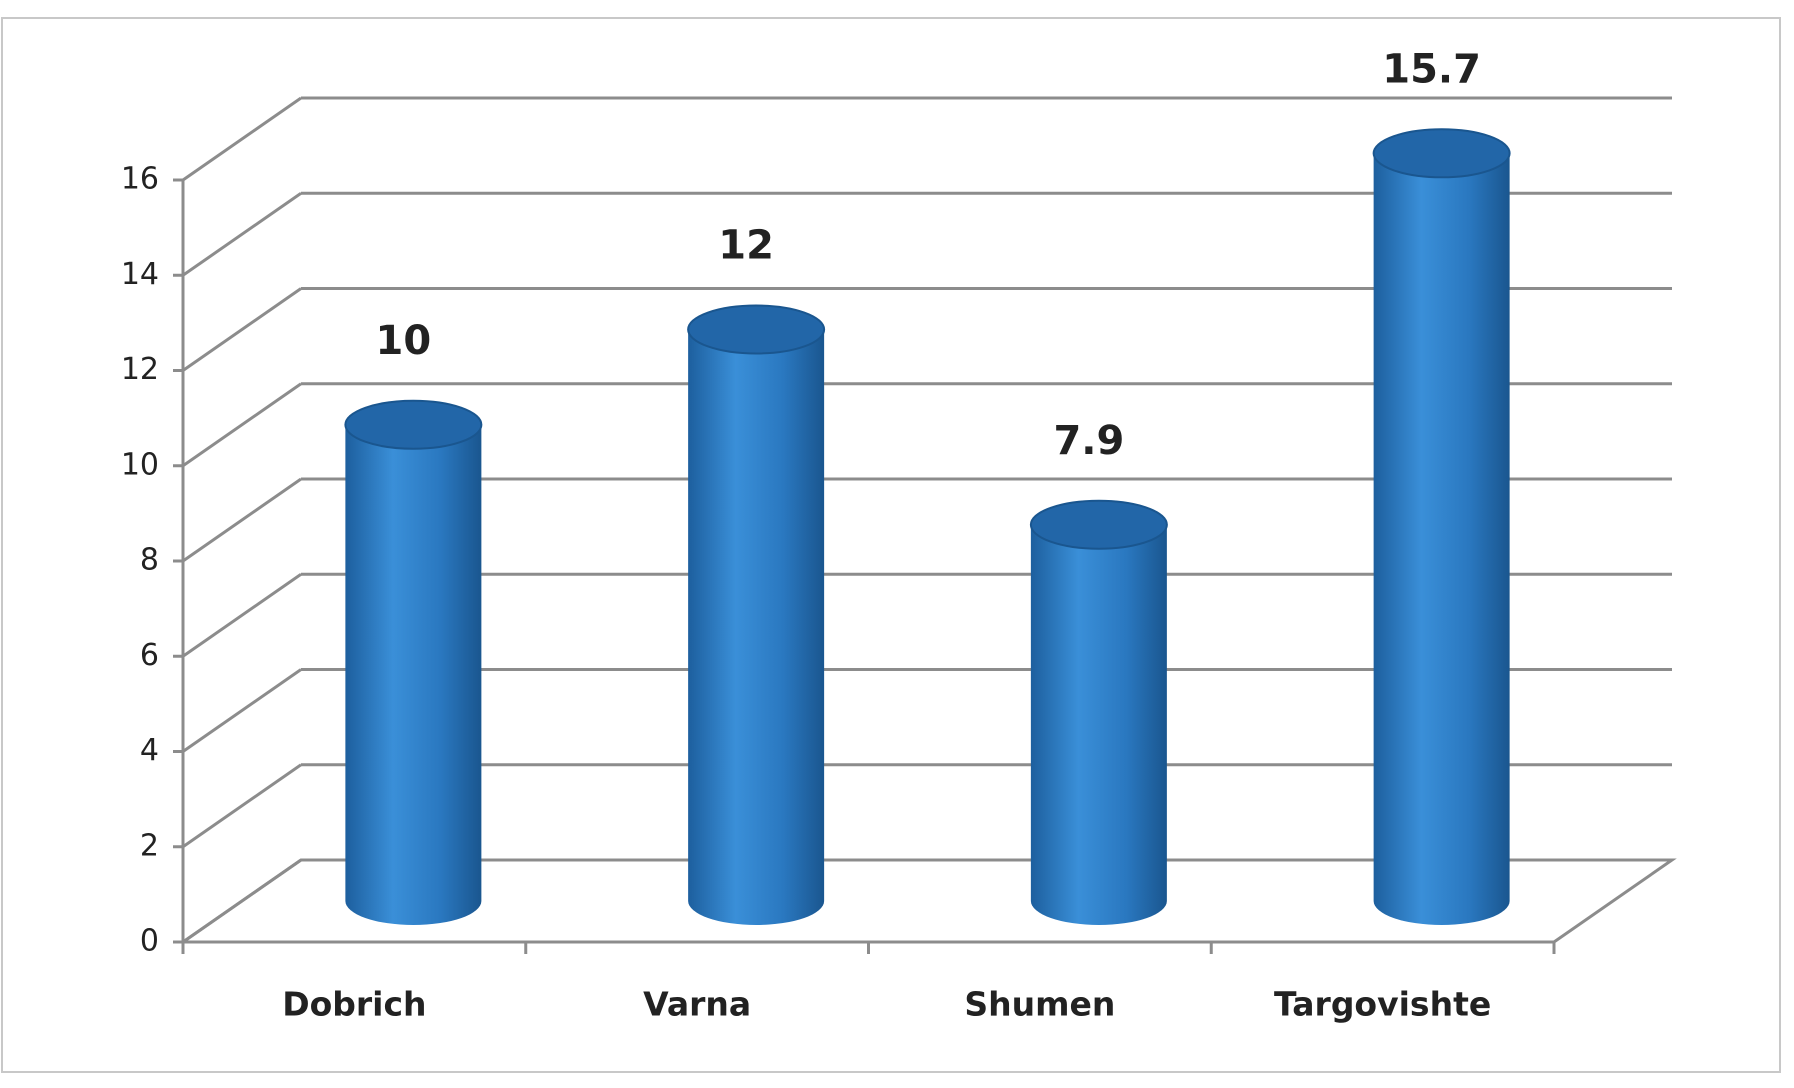 This screenshot has height=1088, width=1794. Describe the element at coordinates (140, 464) in the screenshot. I see `y-tick-label: 10` at that location.